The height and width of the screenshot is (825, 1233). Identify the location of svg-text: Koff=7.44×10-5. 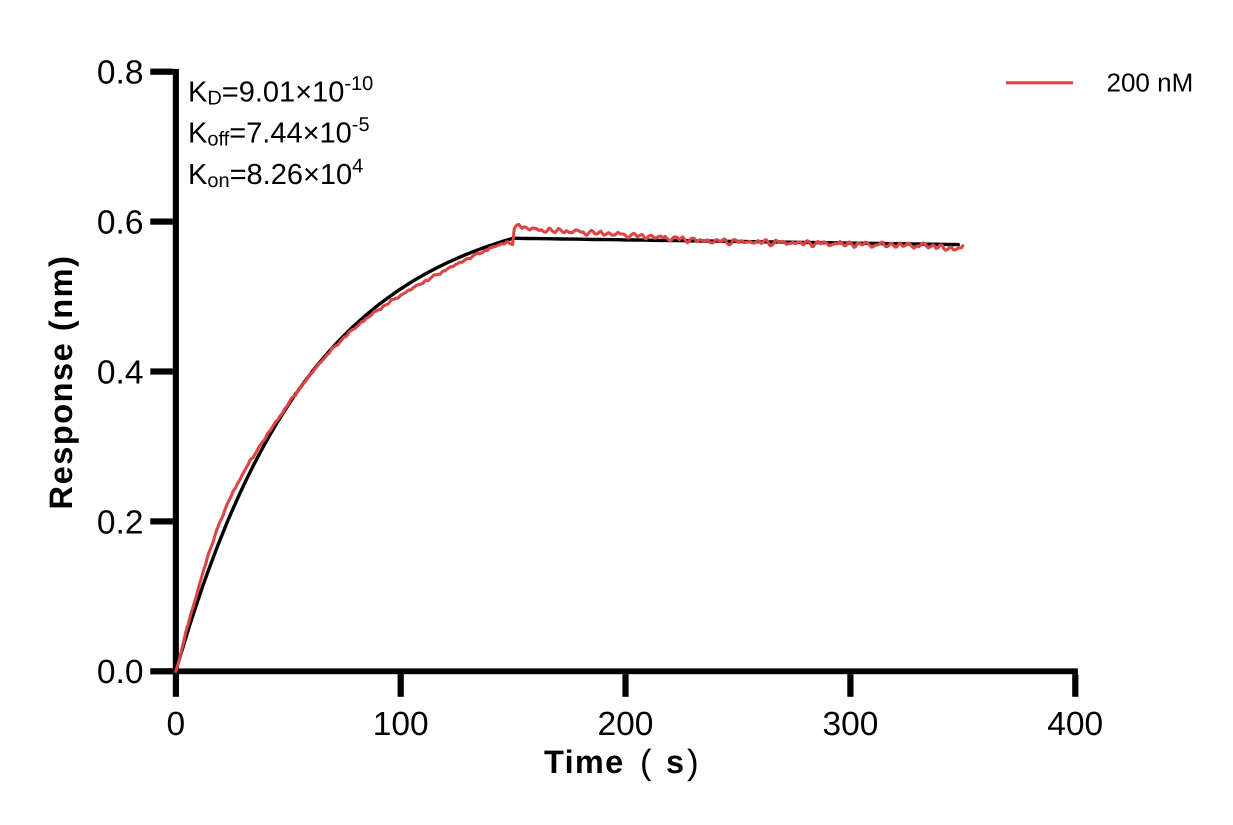
(279, 132).